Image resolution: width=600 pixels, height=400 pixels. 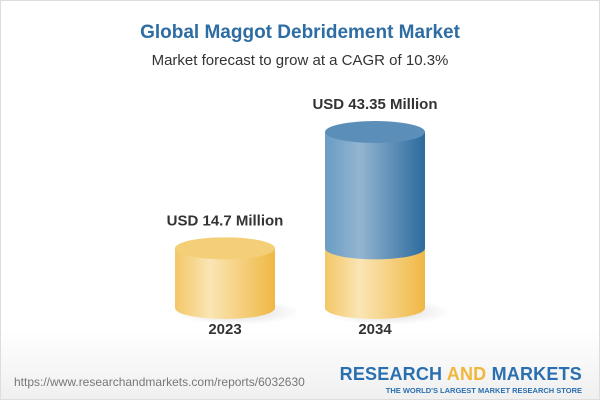 What do you see at coordinates (225, 283) in the screenshot?
I see `bar-base-2023-body` at bounding box center [225, 283].